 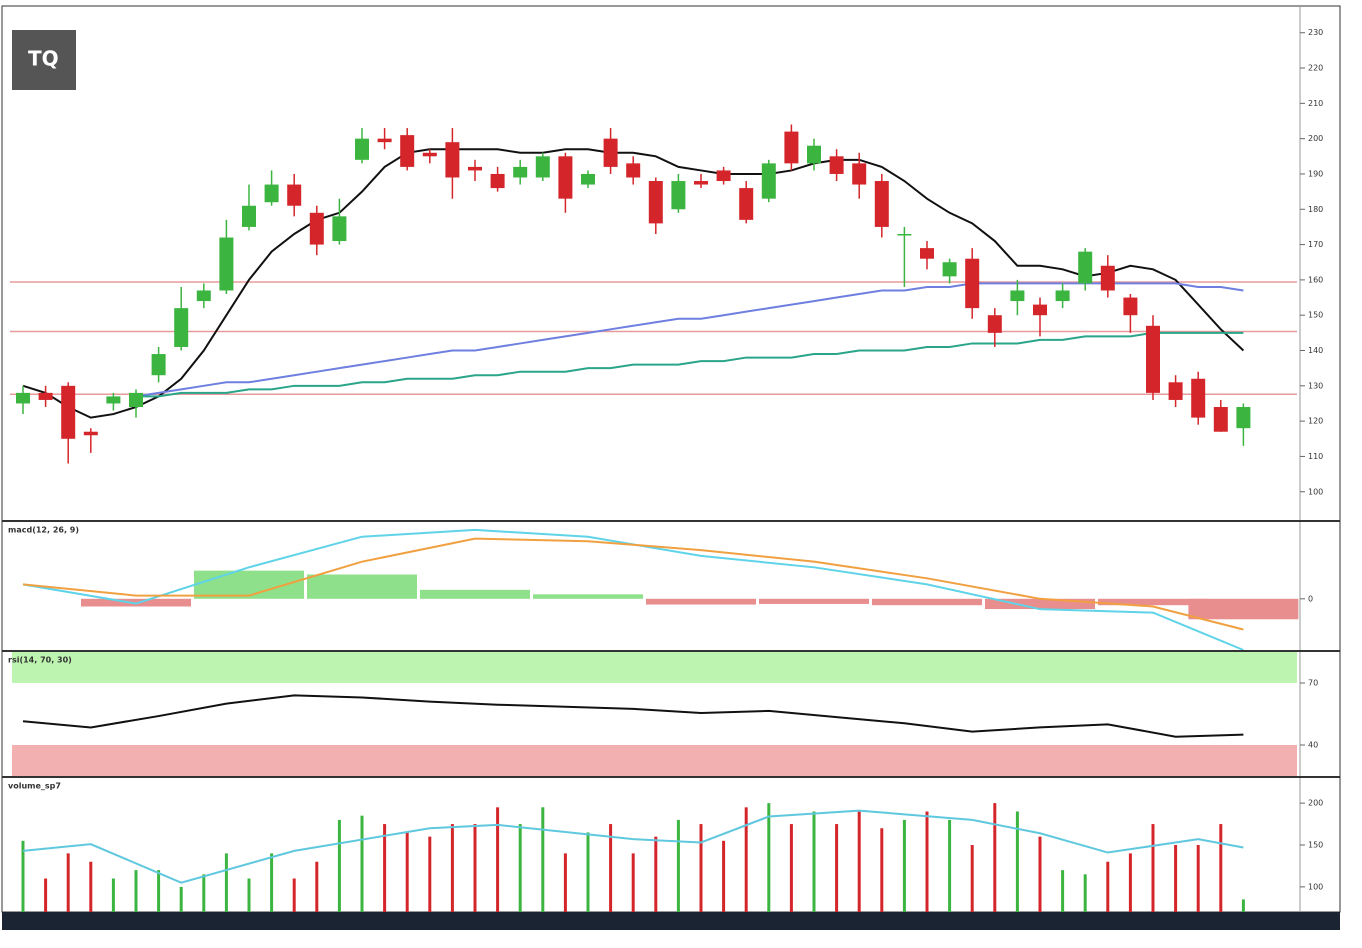 What do you see at coordinates (1315, 803) in the screenshot?
I see `y-tick-label: 200` at bounding box center [1315, 803].